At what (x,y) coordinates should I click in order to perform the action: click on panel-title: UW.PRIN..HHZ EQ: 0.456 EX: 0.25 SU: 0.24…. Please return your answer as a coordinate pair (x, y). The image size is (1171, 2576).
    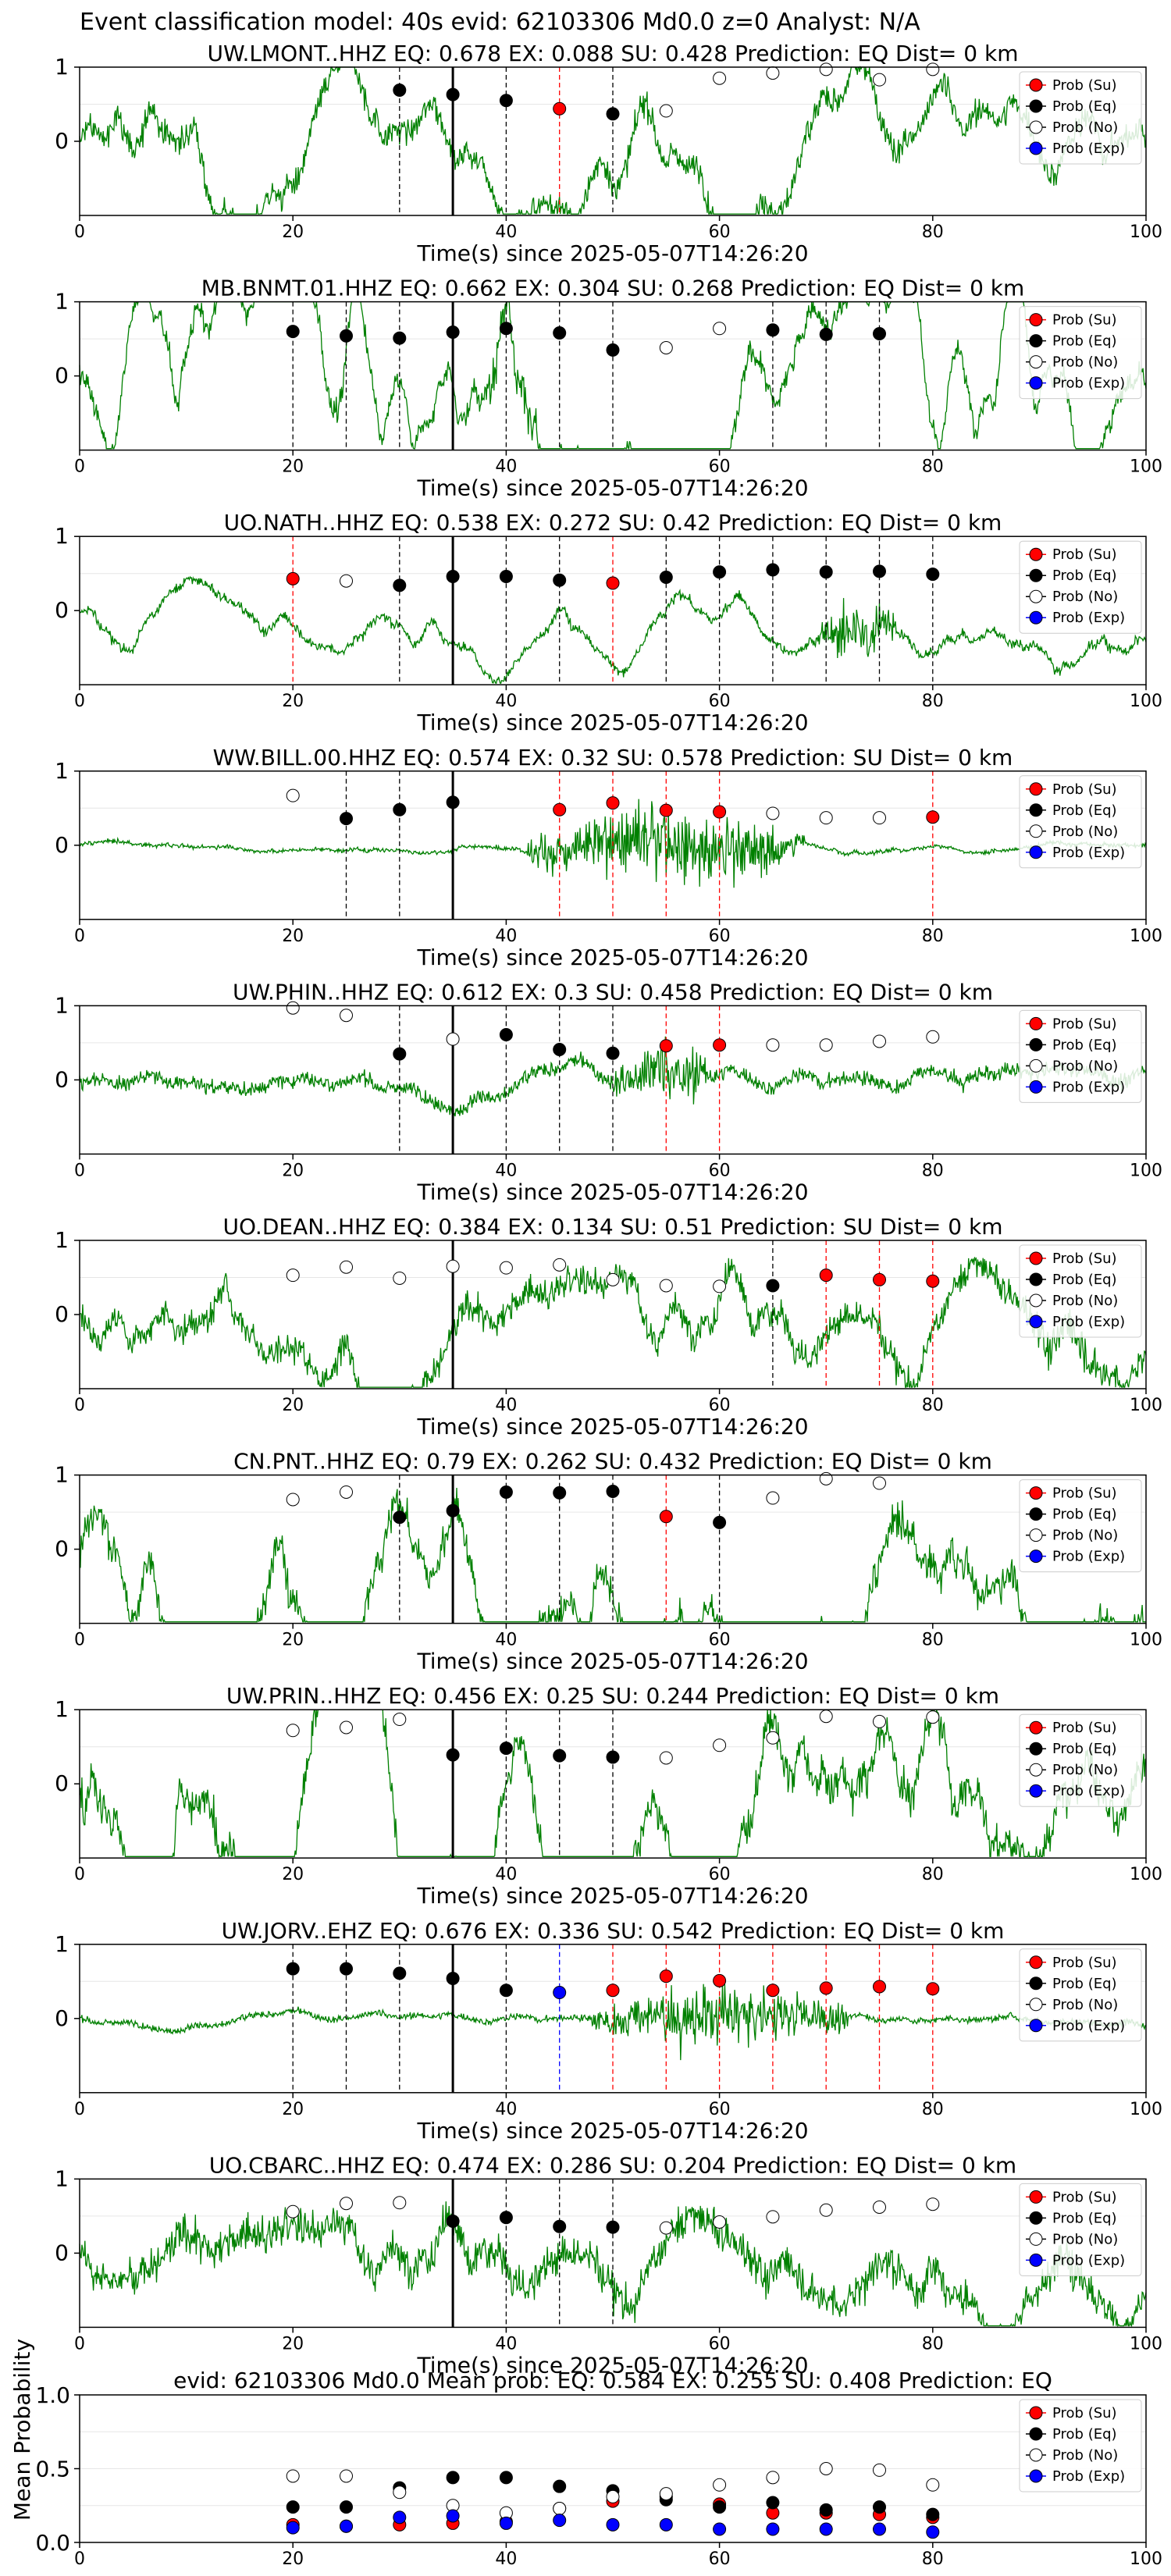
    Looking at the image, I should click on (612, 1696).